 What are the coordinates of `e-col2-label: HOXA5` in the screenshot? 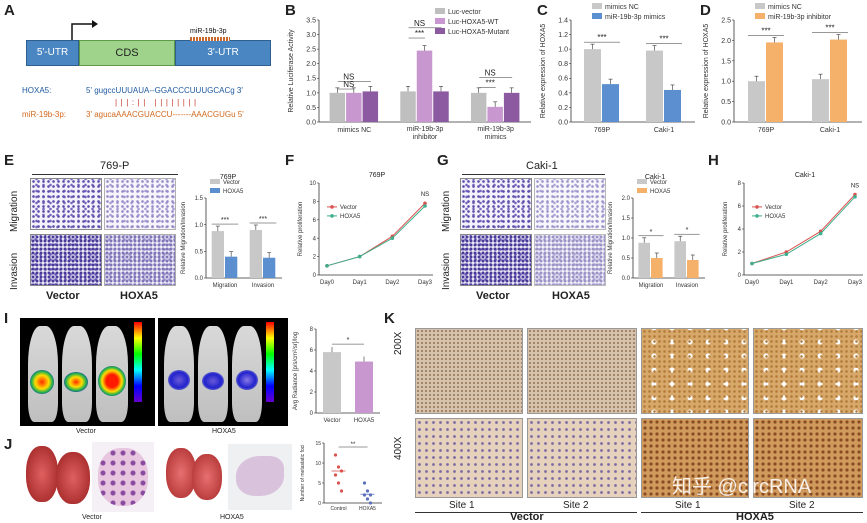 It's located at (139, 296).